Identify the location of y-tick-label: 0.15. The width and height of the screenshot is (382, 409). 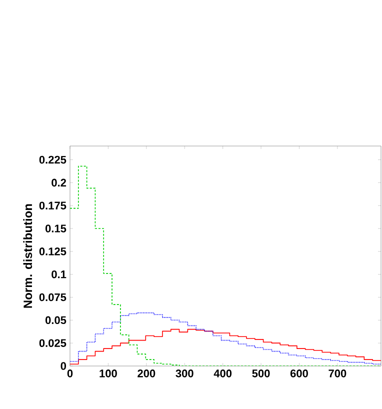
(55, 228).